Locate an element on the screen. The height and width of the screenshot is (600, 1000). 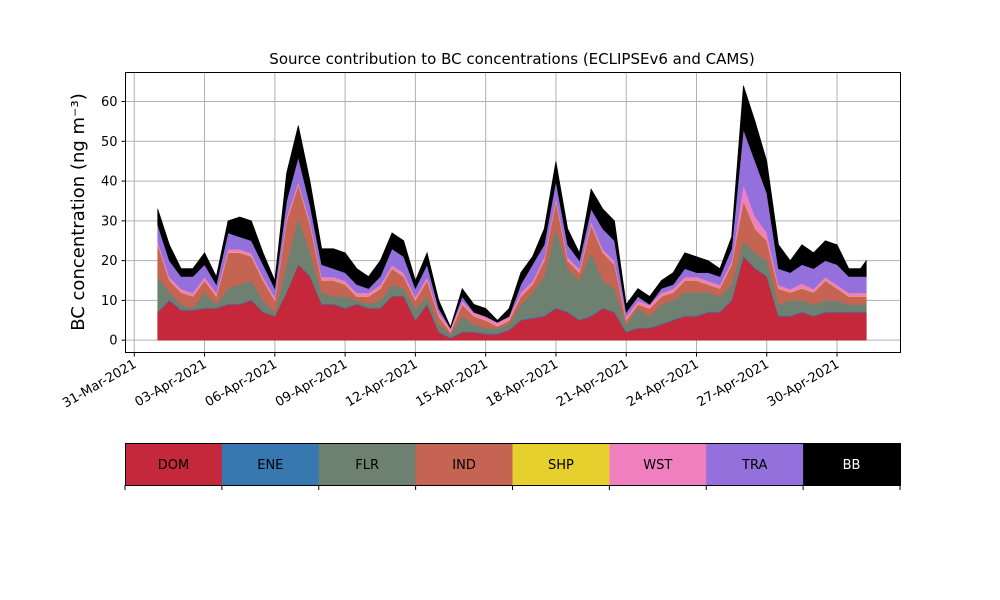
legend-label: IND is located at coordinates (464, 465).